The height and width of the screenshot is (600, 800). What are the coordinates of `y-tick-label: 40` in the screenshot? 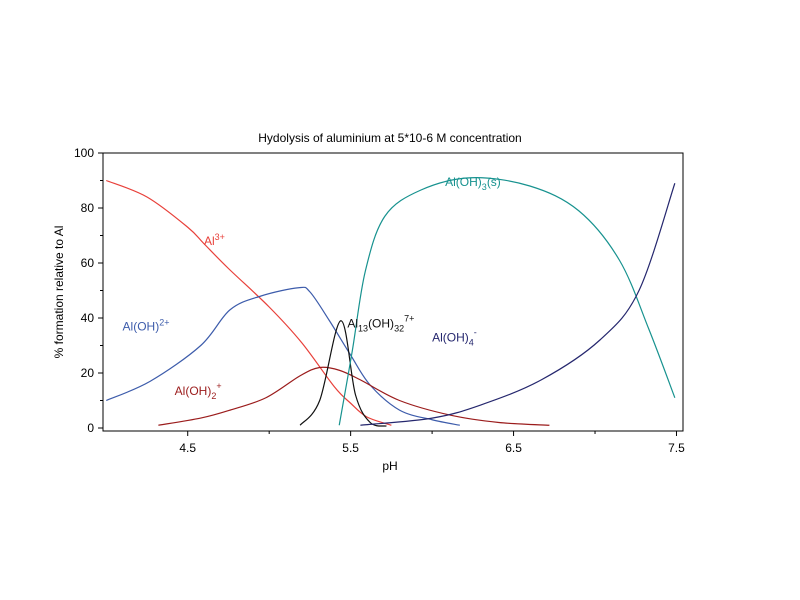 It's located at (88, 318).